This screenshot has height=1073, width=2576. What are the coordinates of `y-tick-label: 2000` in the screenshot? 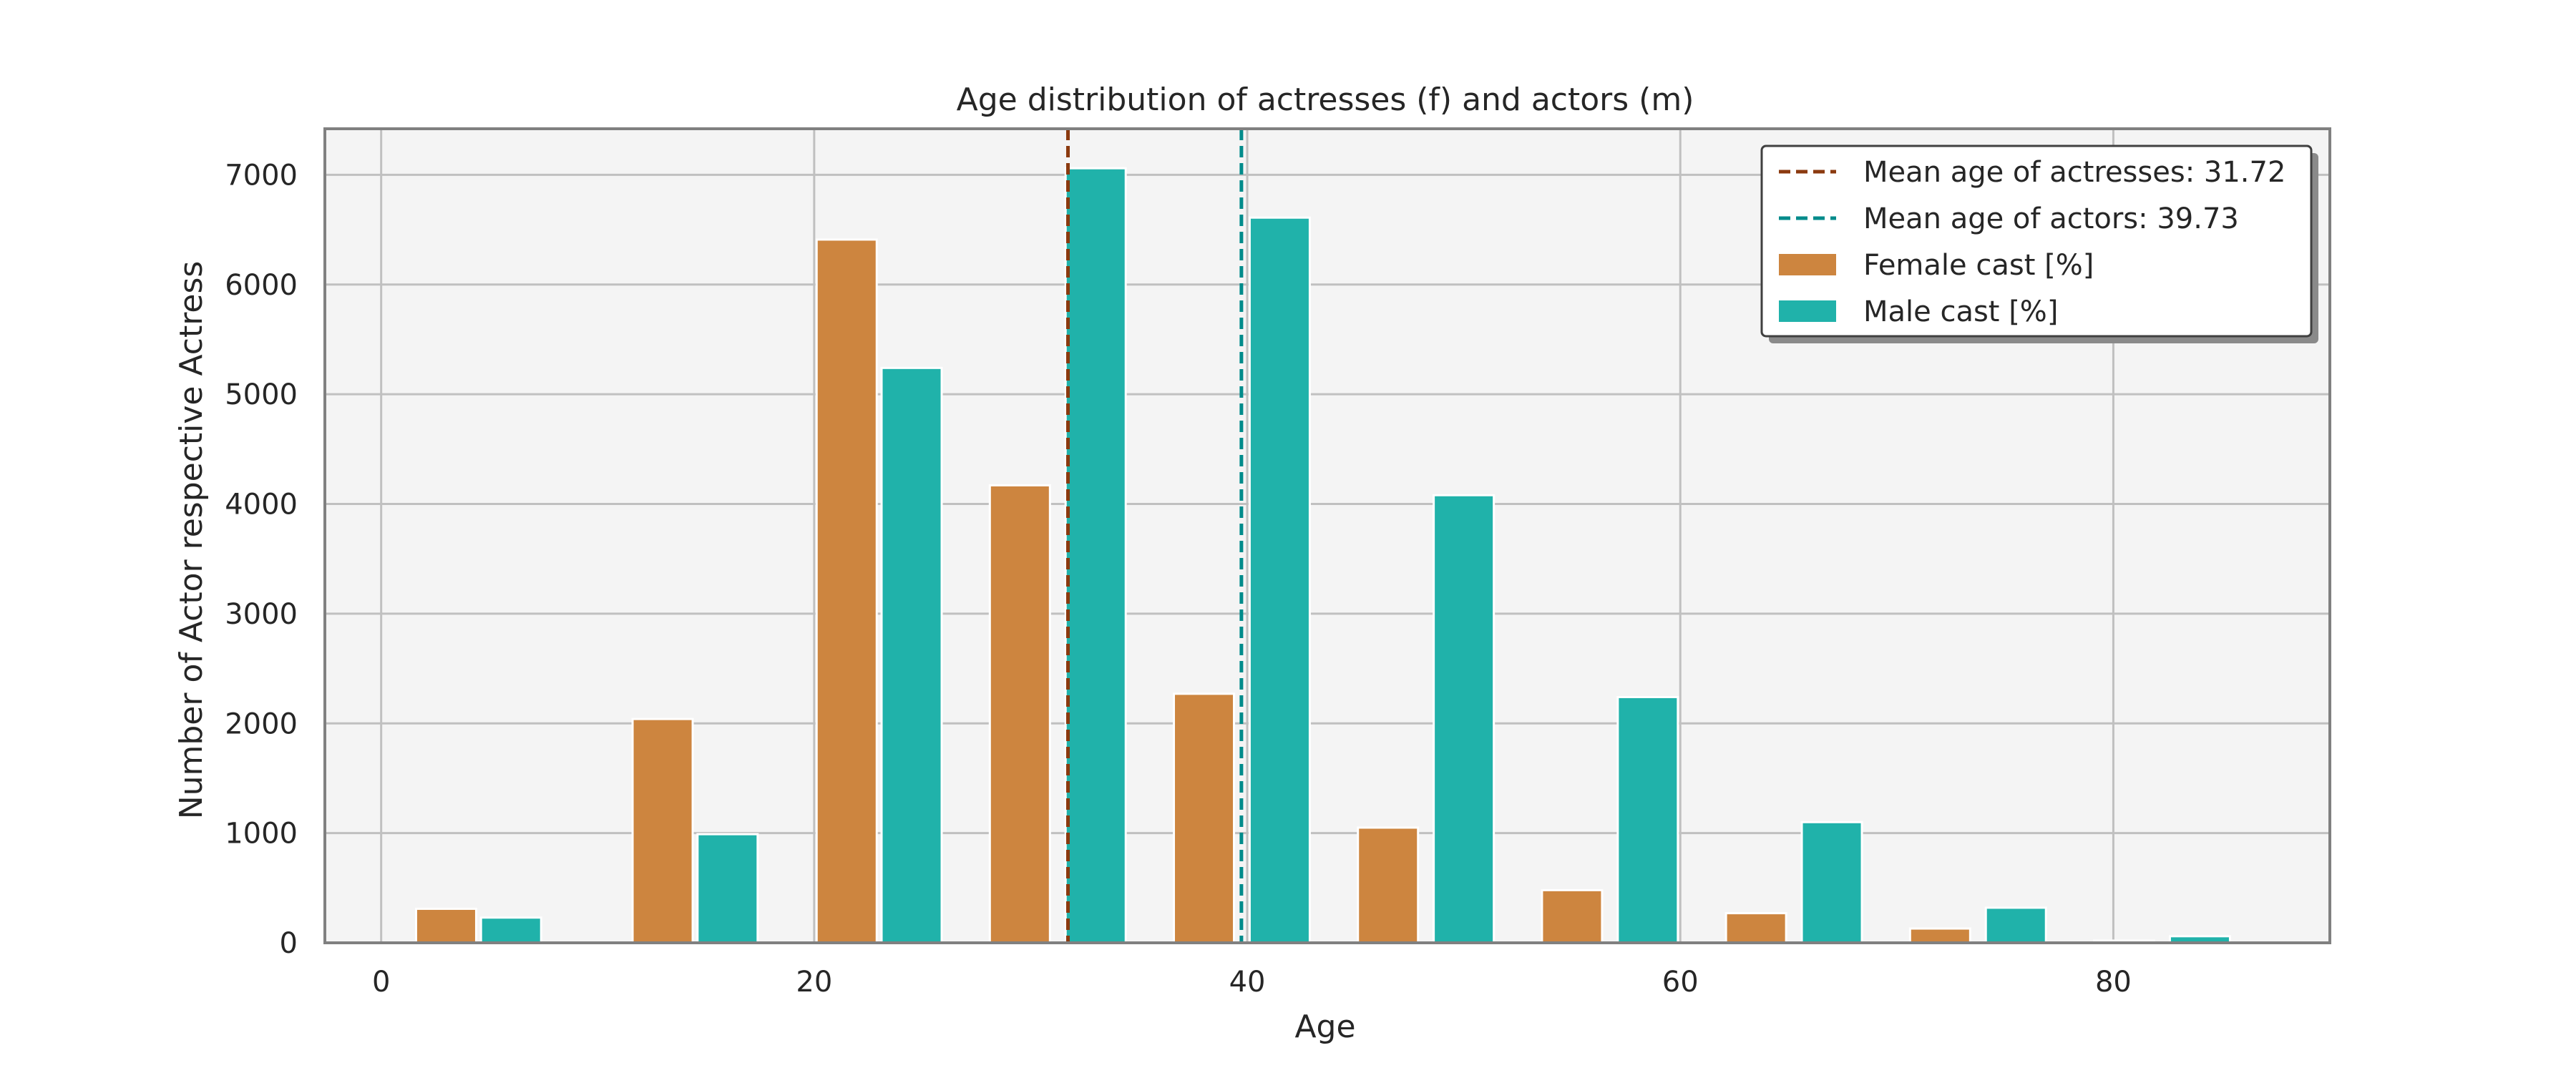 It's located at (261, 723).